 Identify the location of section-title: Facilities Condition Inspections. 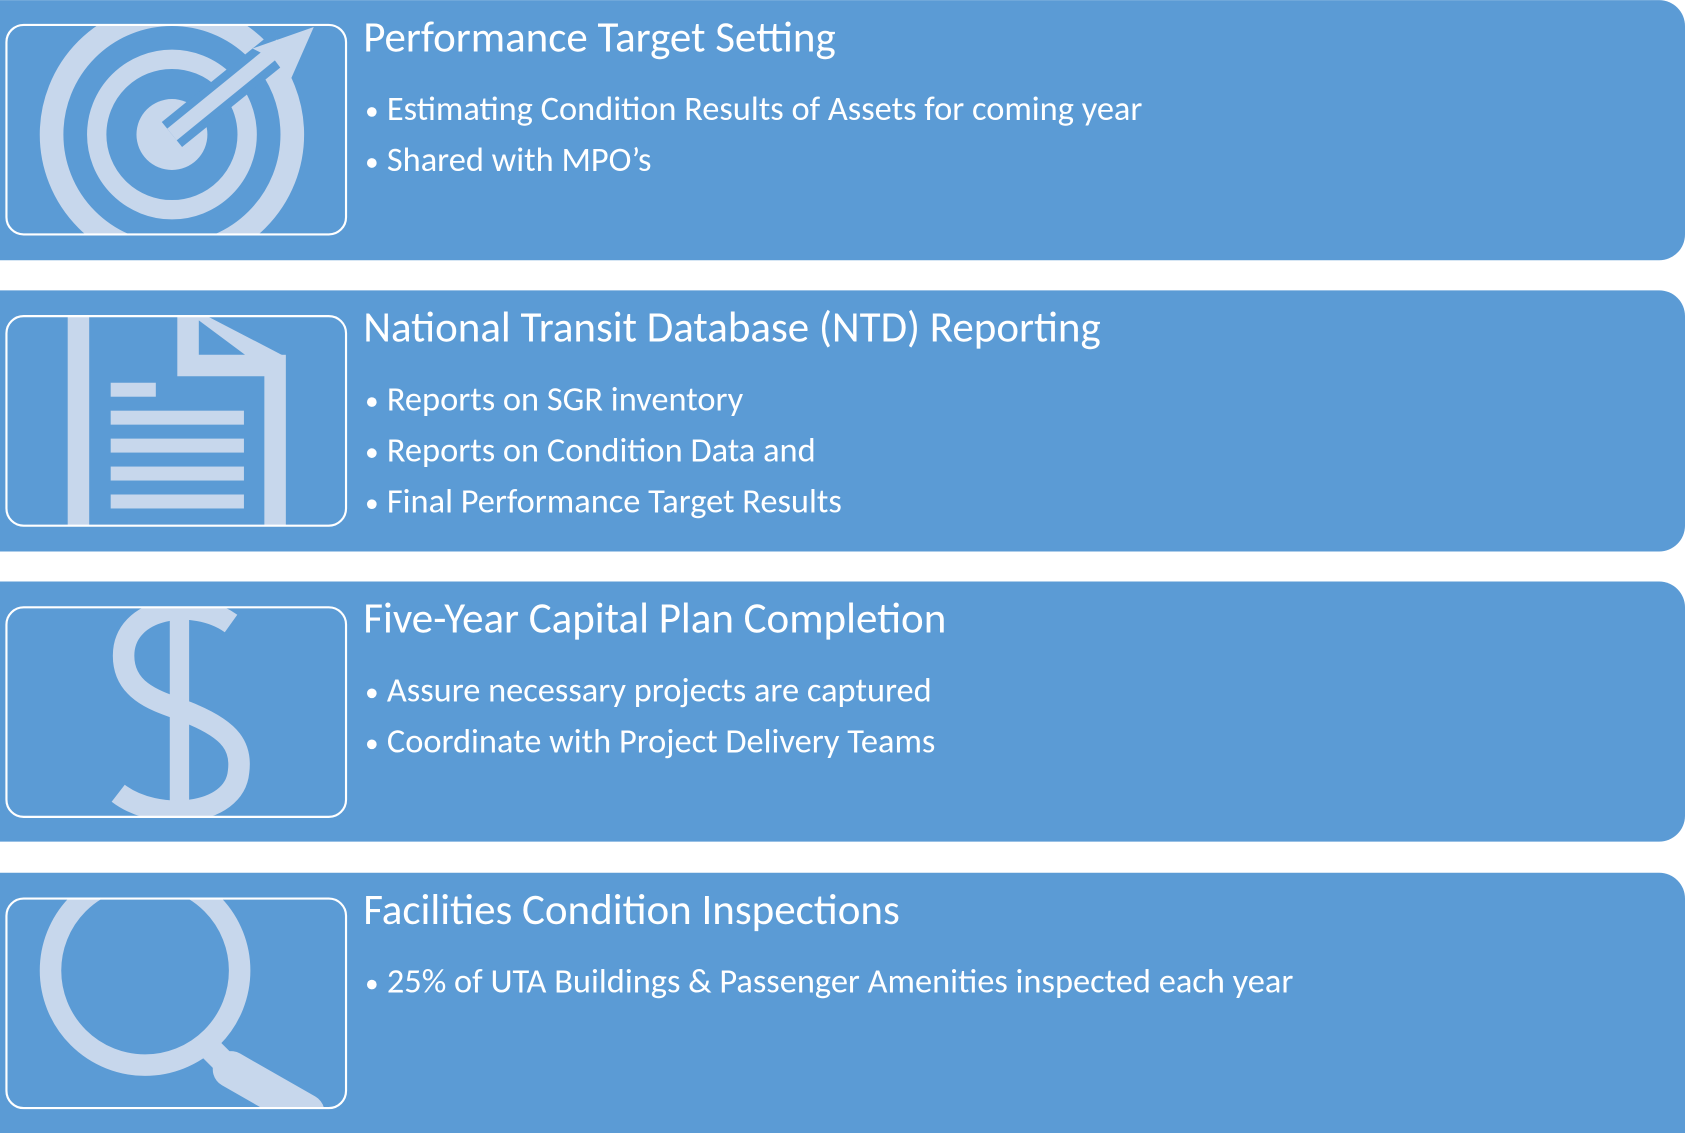
(631, 909).